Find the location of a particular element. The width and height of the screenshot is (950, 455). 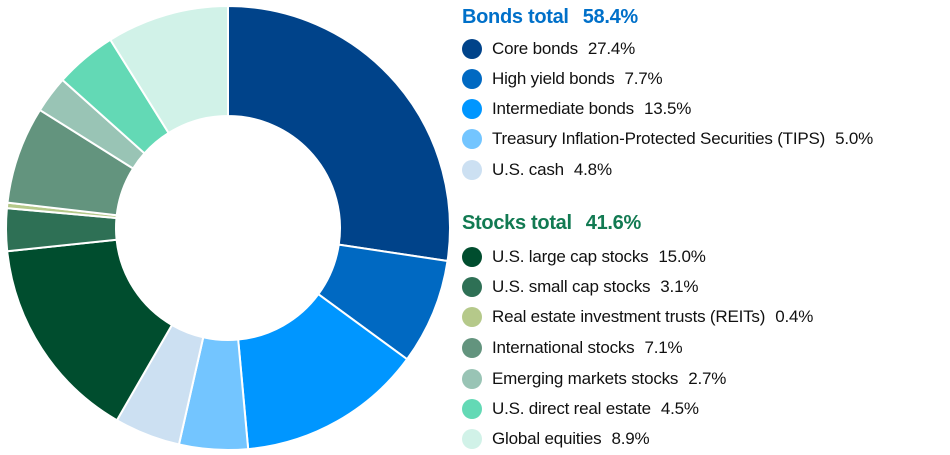

legend-value: 27.4% is located at coordinates (611, 48).